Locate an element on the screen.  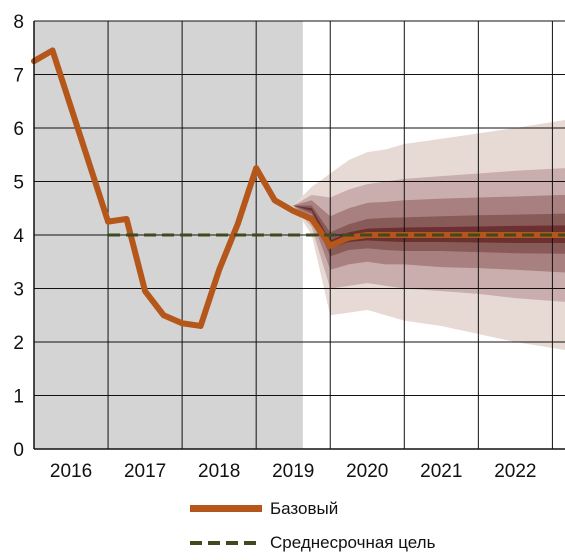
y-tick-label: 7 is located at coordinates (18, 76).